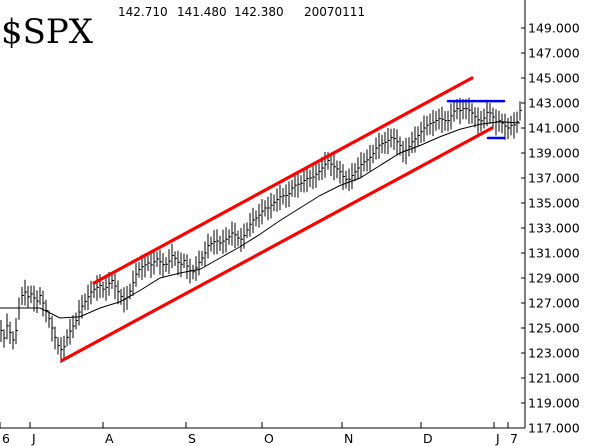  I want to click on y-tick-label: 147.000, so click(554, 53).